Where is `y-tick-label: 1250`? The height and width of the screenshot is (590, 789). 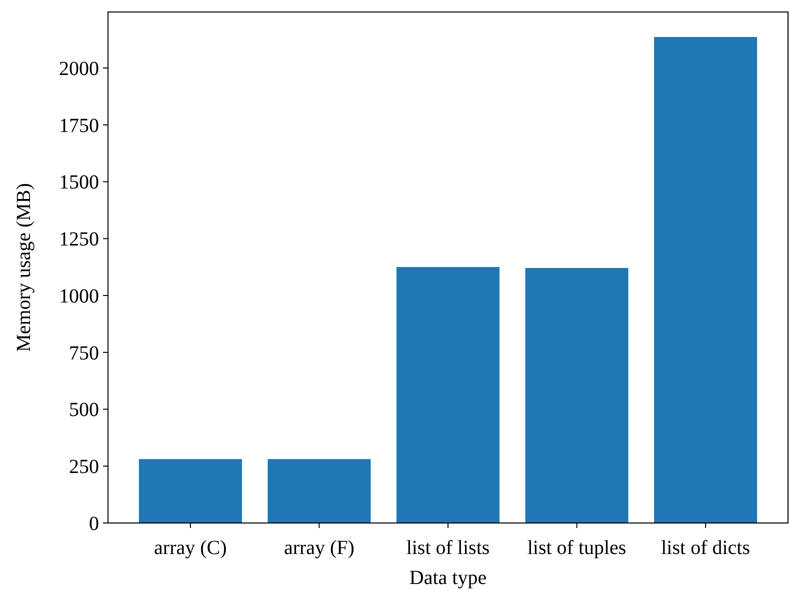 y-tick-label: 1250 is located at coordinates (79, 239).